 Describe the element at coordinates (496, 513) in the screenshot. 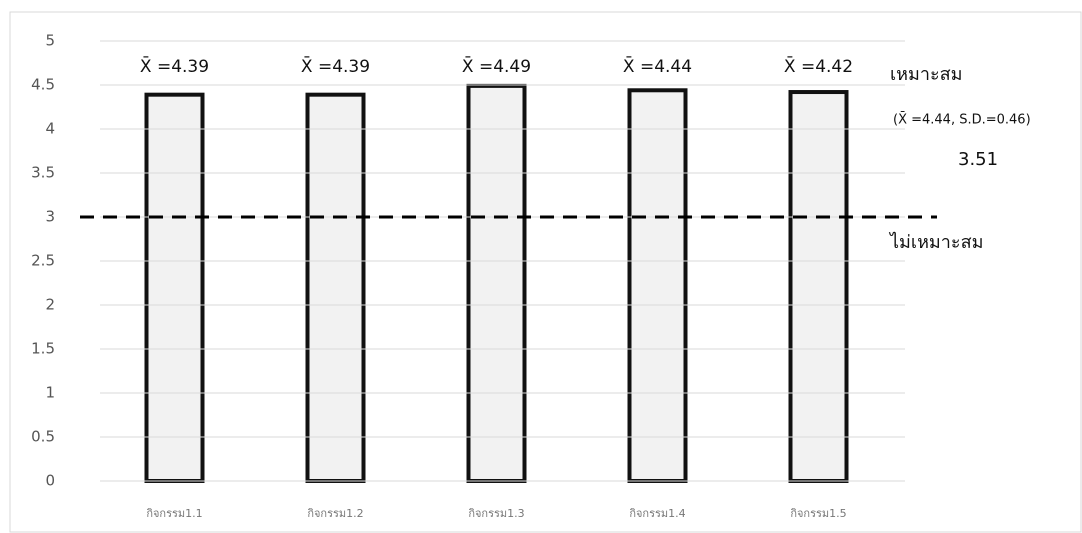

I see `x-tick-label: กิจกรรม1.3` at that location.